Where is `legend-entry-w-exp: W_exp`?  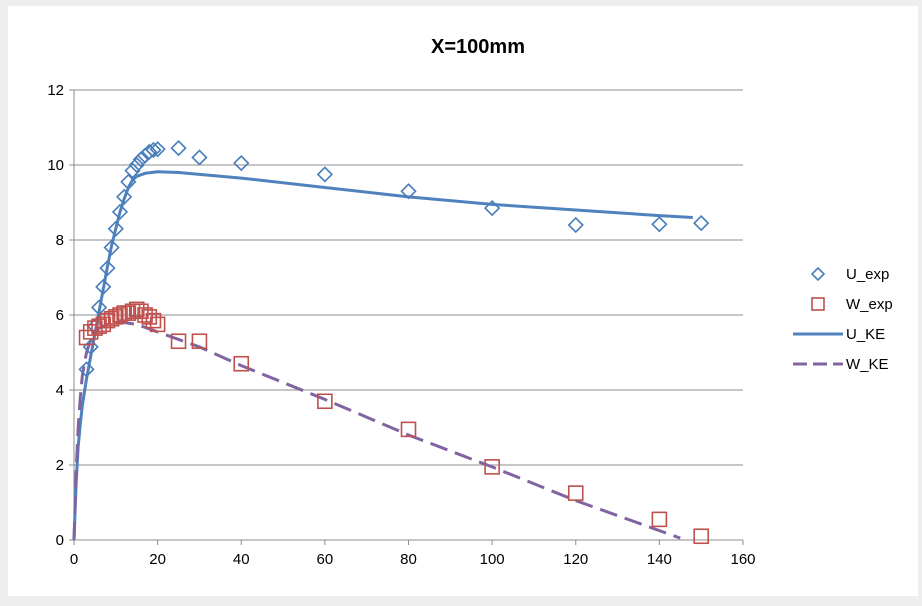
legend-entry-w-exp: W_exp is located at coordinates (852, 304).